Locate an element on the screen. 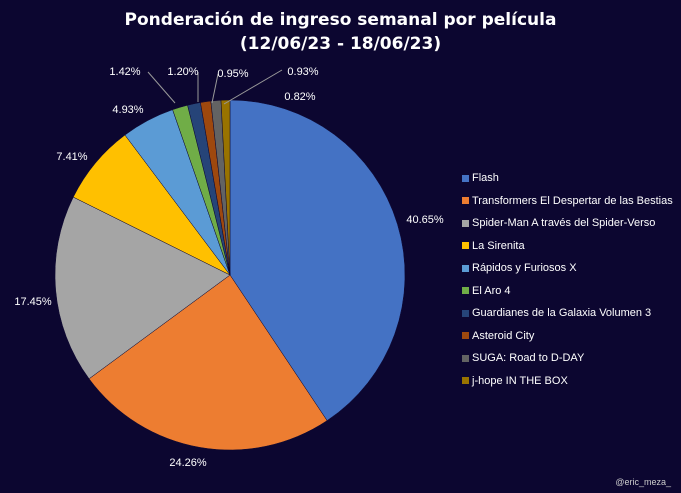  data-label: 0.95% is located at coordinates (232, 74).